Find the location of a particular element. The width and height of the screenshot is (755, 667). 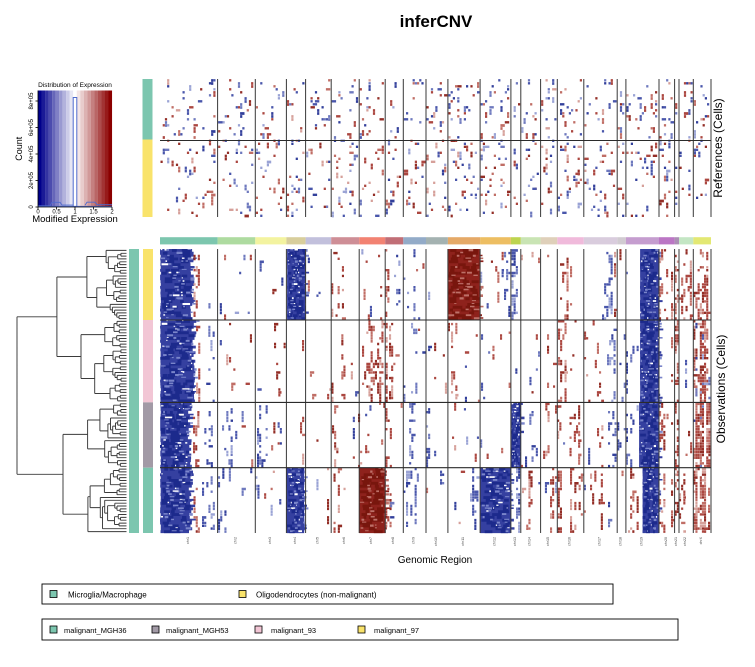

svg-text: chr22 is located at coordinates (685, 541).